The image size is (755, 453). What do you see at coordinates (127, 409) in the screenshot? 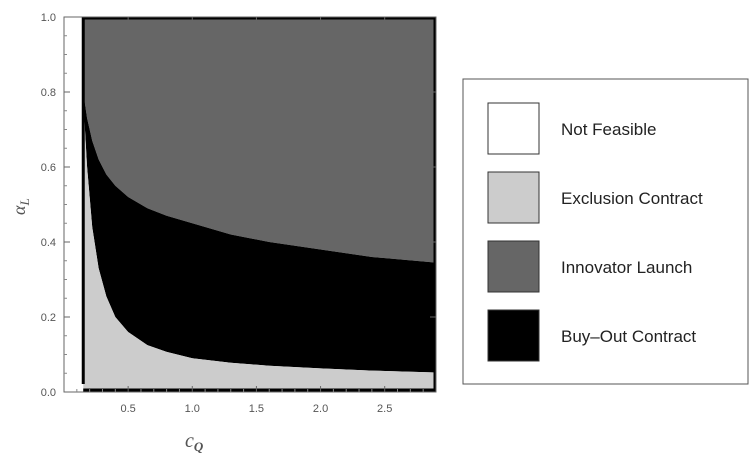
I see `x-tick-label: 0.5` at bounding box center [127, 409].